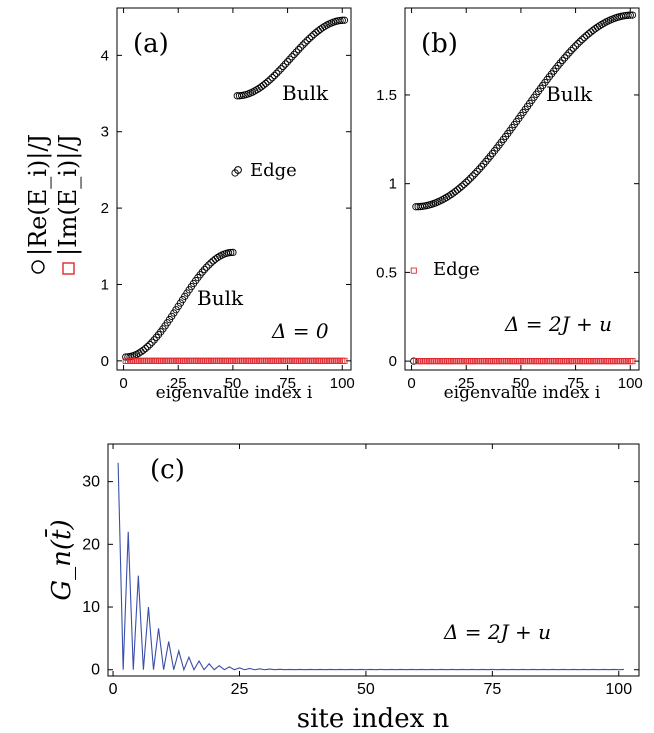 The width and height of the screenshot is (654, 733). I want to click on panel-a-ylabel: |Re(E_i)|/J, so click(38, 204).